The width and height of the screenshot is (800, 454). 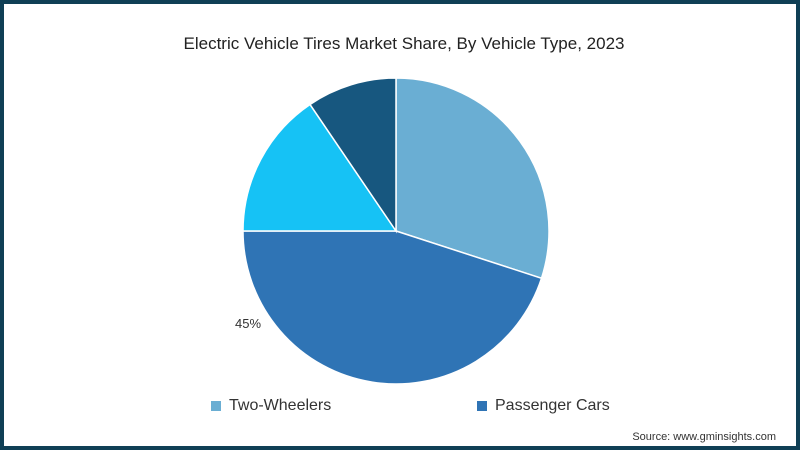 I want to click on slice-two-wheelers, so click(x=472, y=178).